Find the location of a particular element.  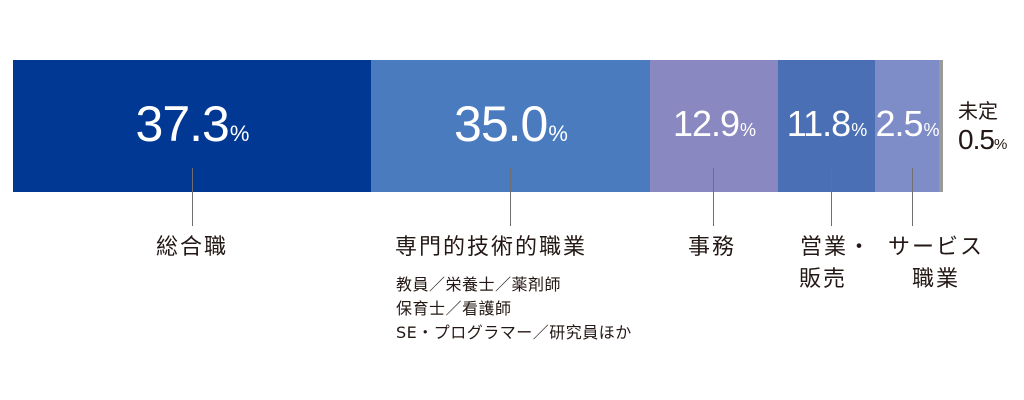

category-label-service-line-2: 職業 is located at coordinates (935, 279).